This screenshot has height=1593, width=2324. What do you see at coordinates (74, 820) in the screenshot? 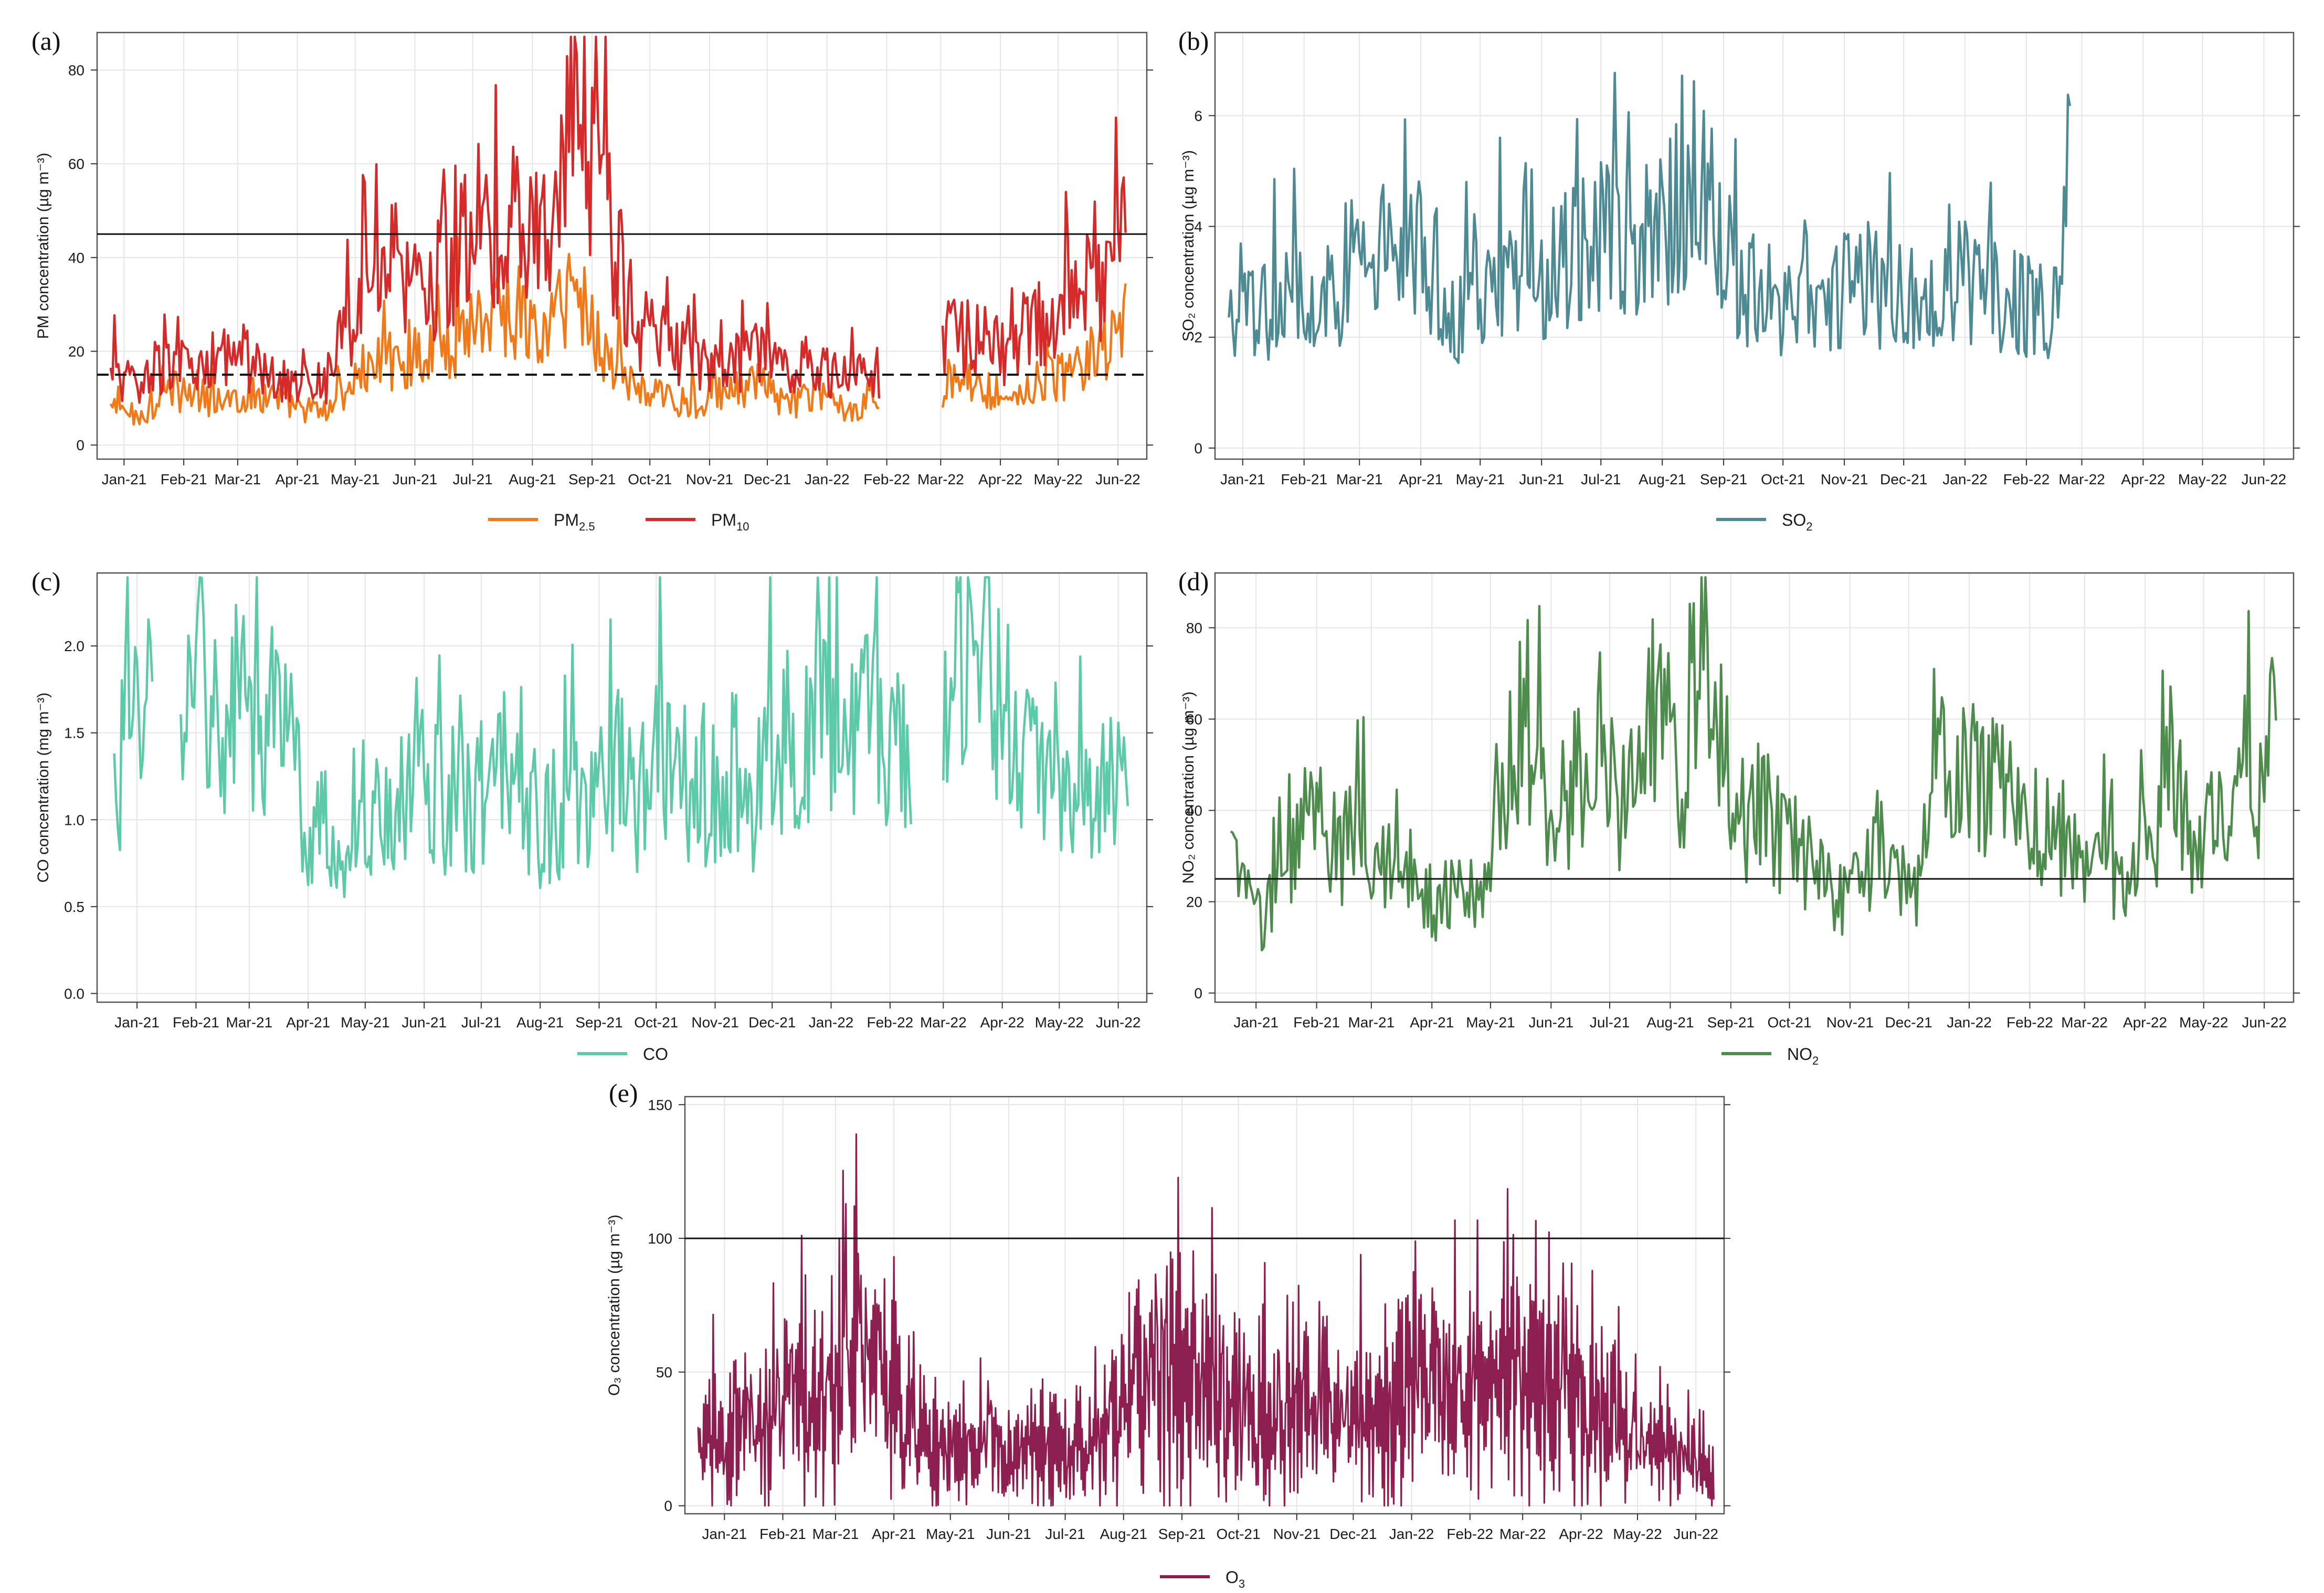
I see `y-tick-label: 1.0` at bounding box center [74, 820].